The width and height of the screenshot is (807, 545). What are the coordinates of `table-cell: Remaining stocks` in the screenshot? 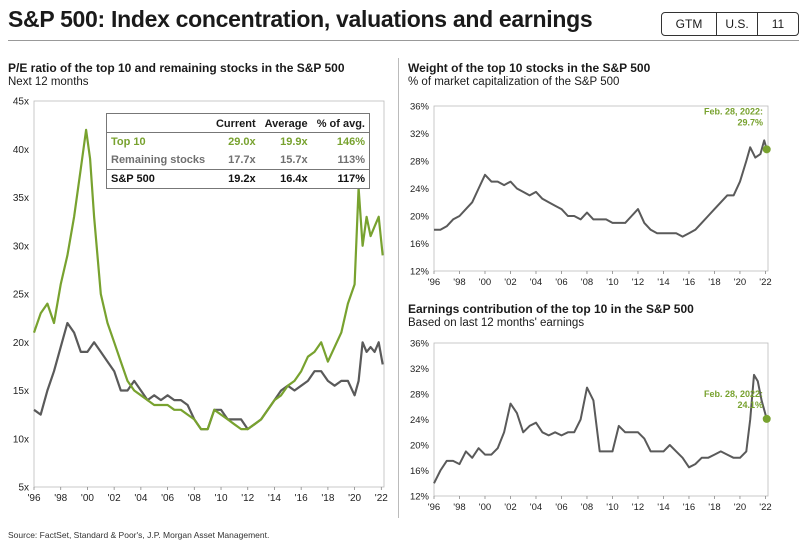 It's located at (158, 160).